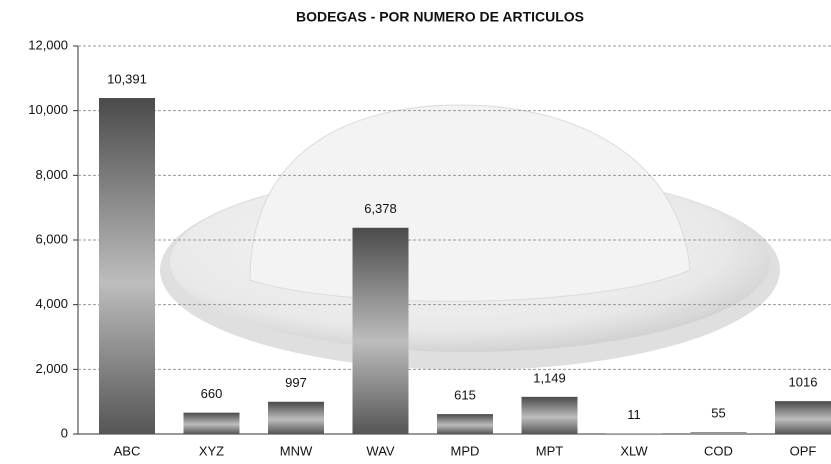  Describe the element at coordinates (549, 377) in the screenshot. I see `data-label: 1,149` at that location.